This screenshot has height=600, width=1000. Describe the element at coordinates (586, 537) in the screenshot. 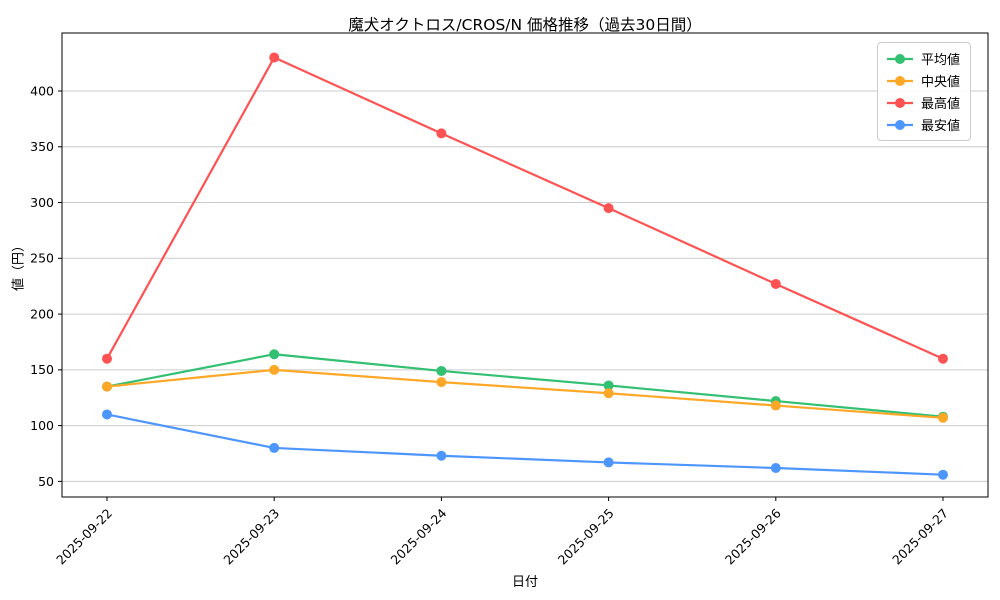

I see `x-tick-label: 2025-09-25` at that location.